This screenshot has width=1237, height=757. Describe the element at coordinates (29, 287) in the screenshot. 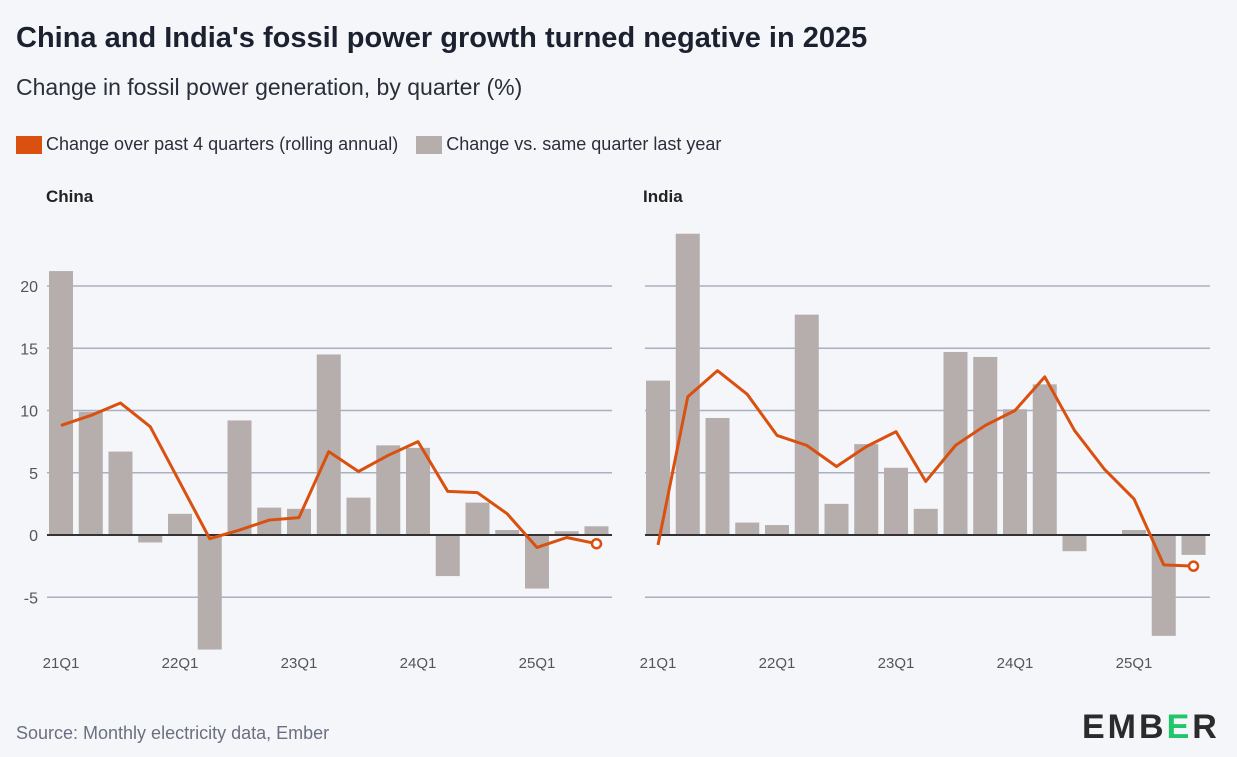

I see `y-tick-label: 20` at that location.